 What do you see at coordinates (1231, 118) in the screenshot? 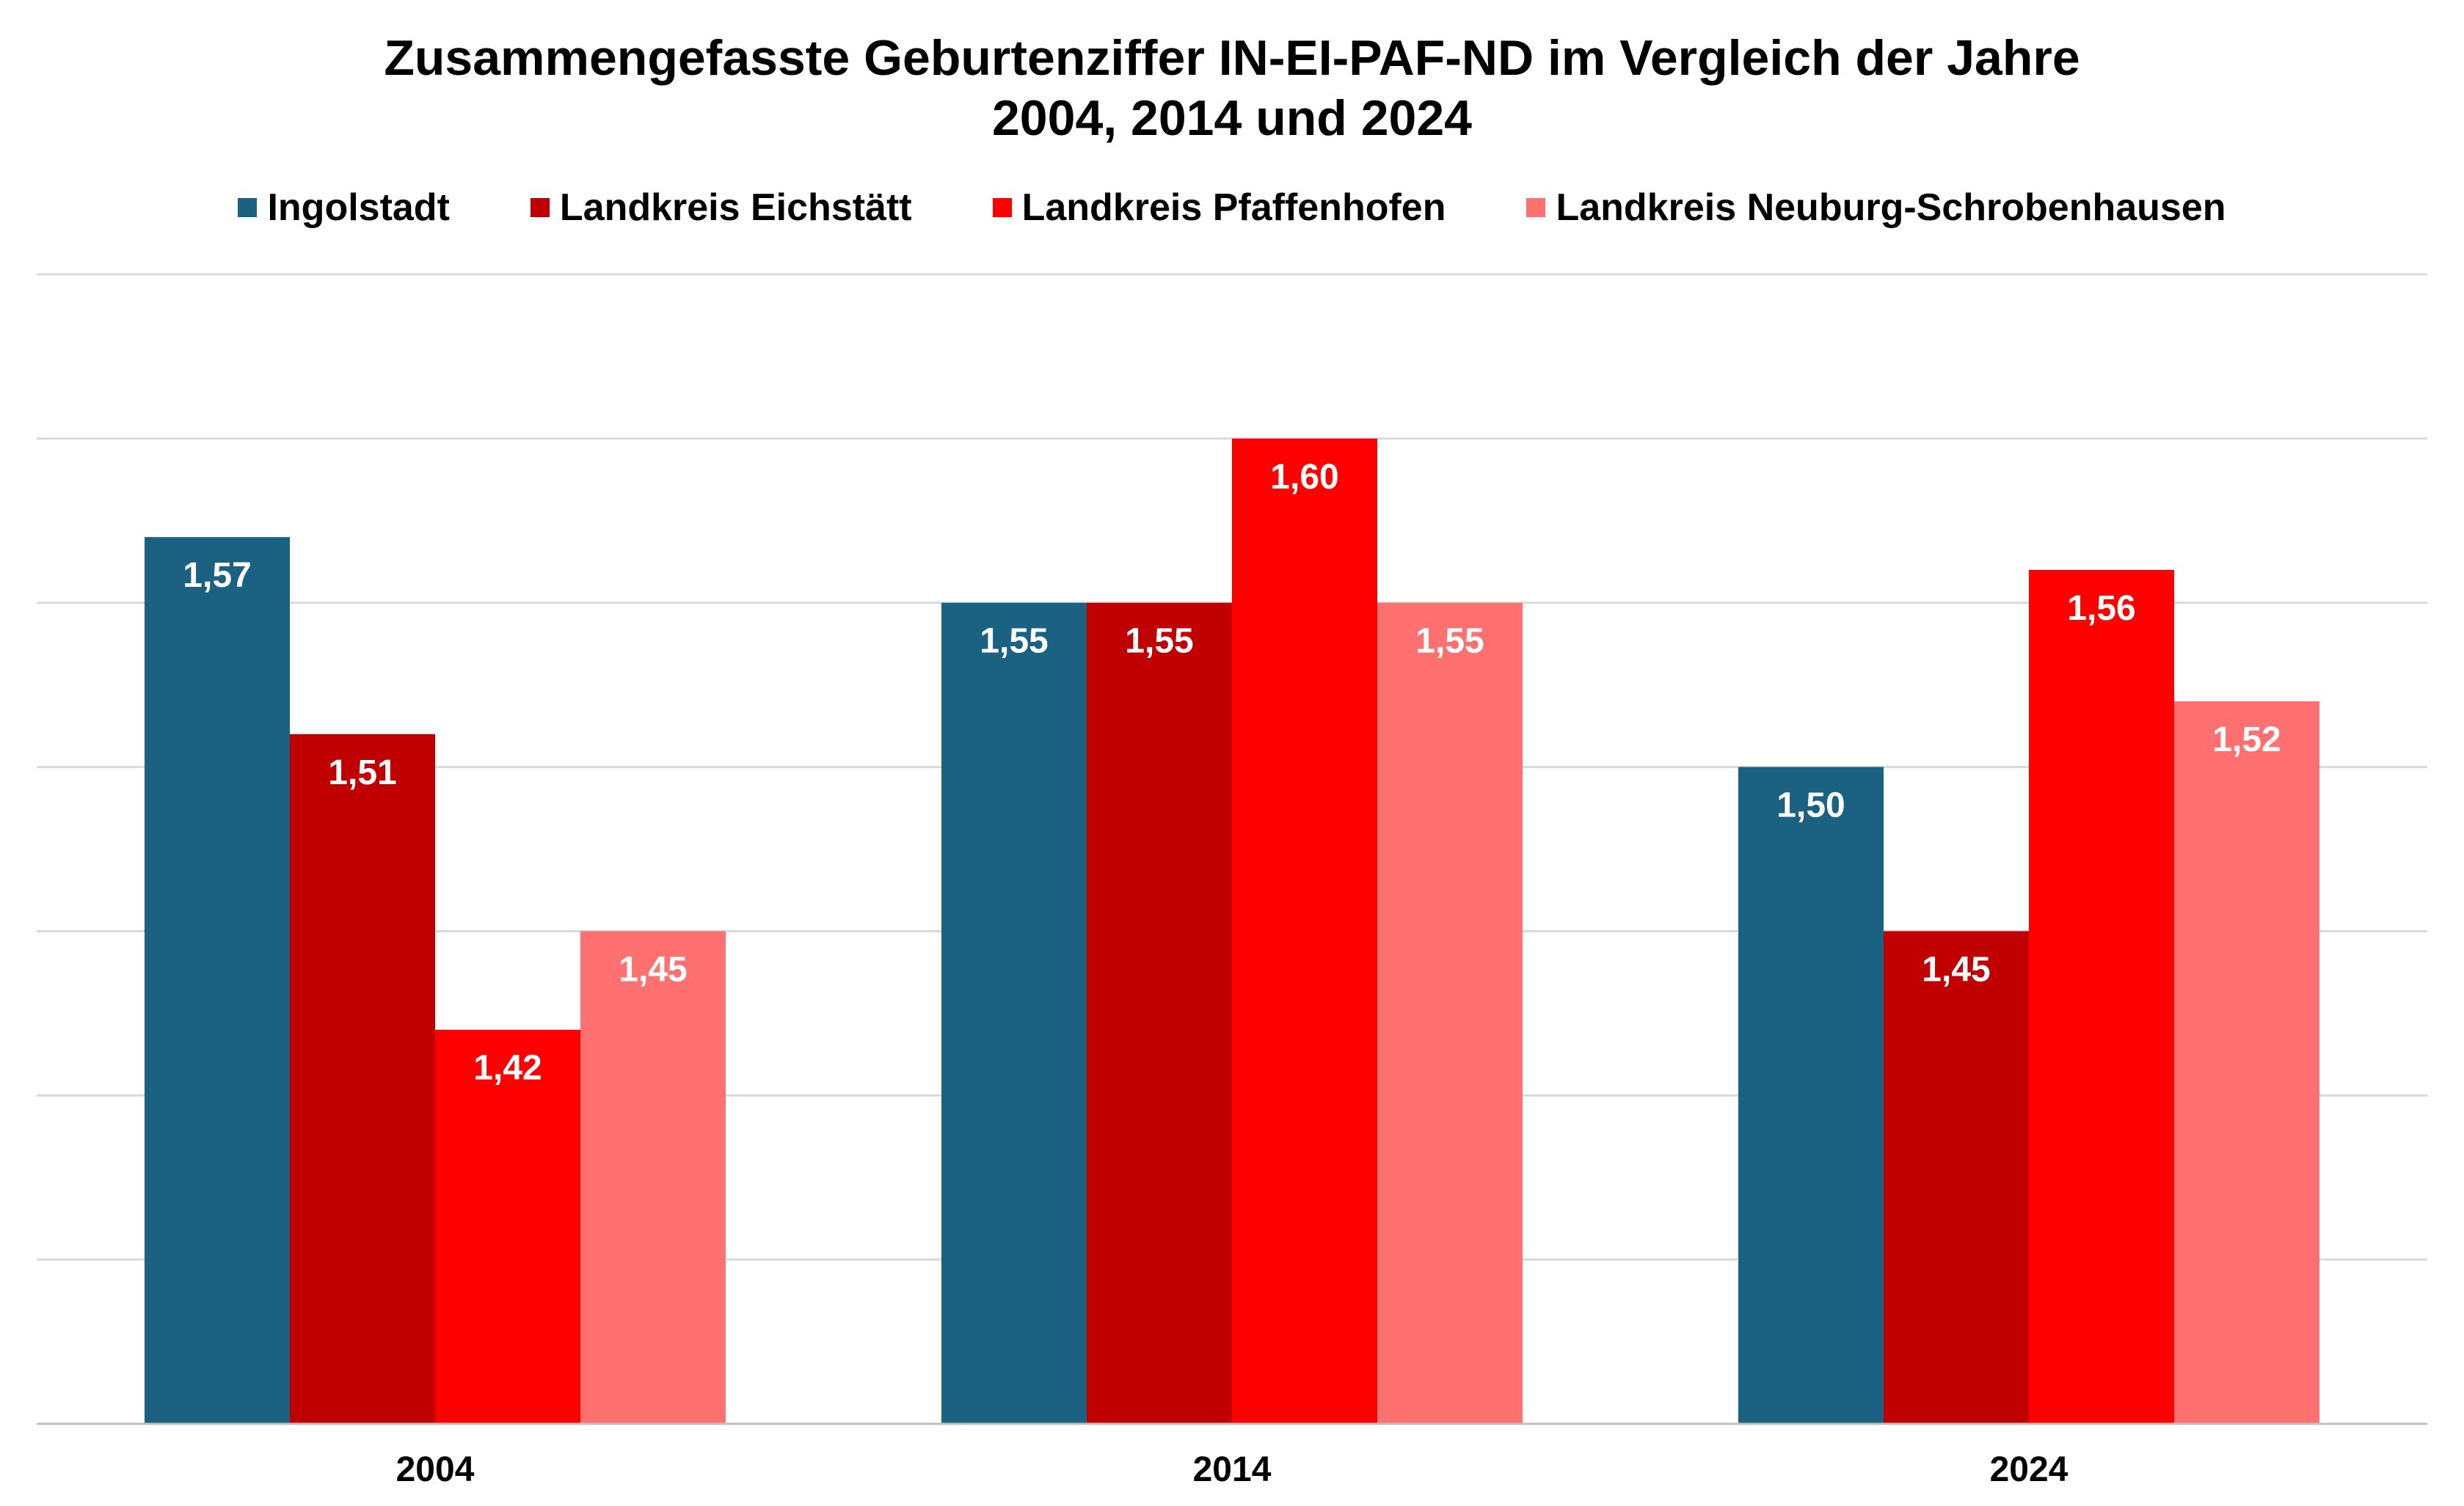
I see `chart-title-line-2: 2004, 2014 und 2024` at bounding box center [1231, 118].